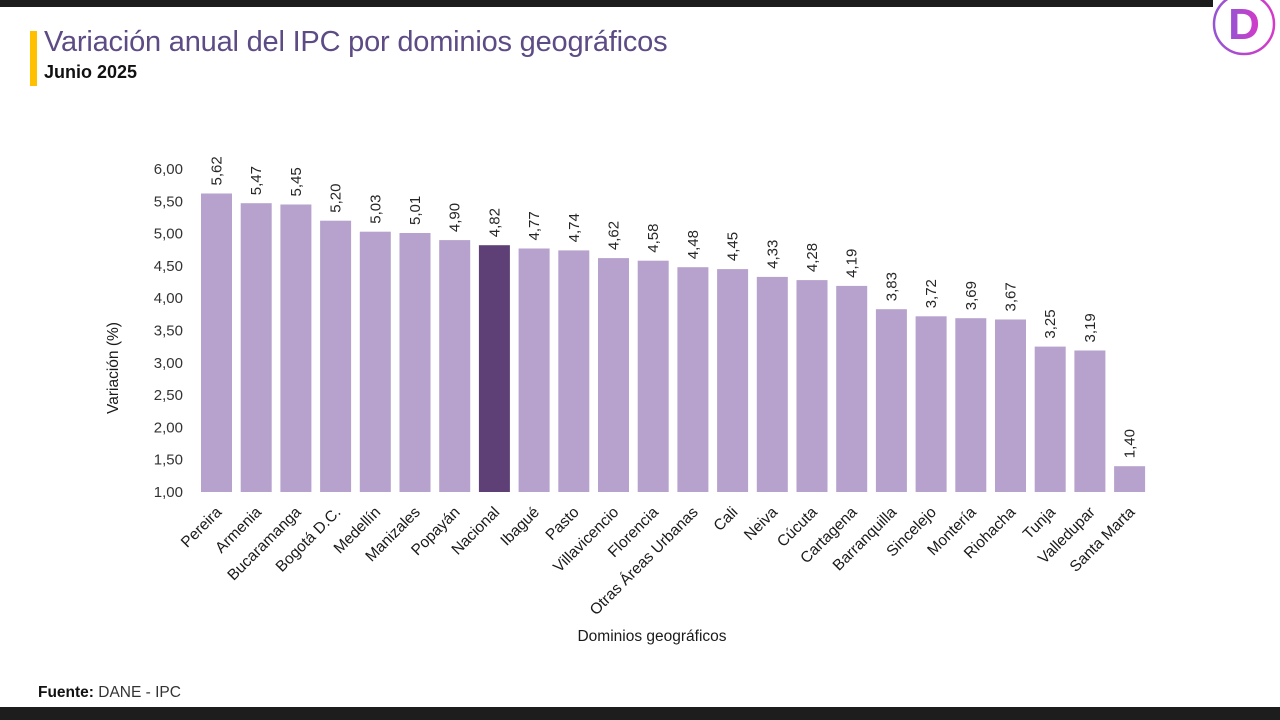 The height and width of the screenshot is (720, 1280). I want to click on logo-circle, so click(1244, 28).